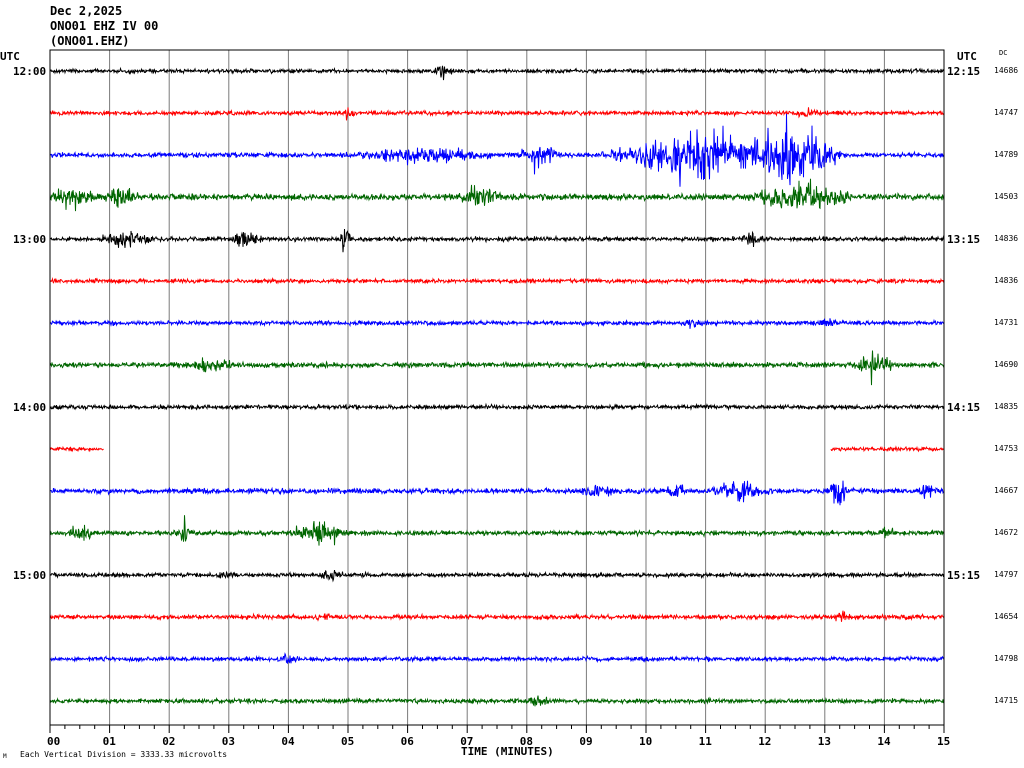  What do you see at coordinates (967, 56) in the screenshot?
I see `utc-right-label: UTC` at bounding box center [967, 56].